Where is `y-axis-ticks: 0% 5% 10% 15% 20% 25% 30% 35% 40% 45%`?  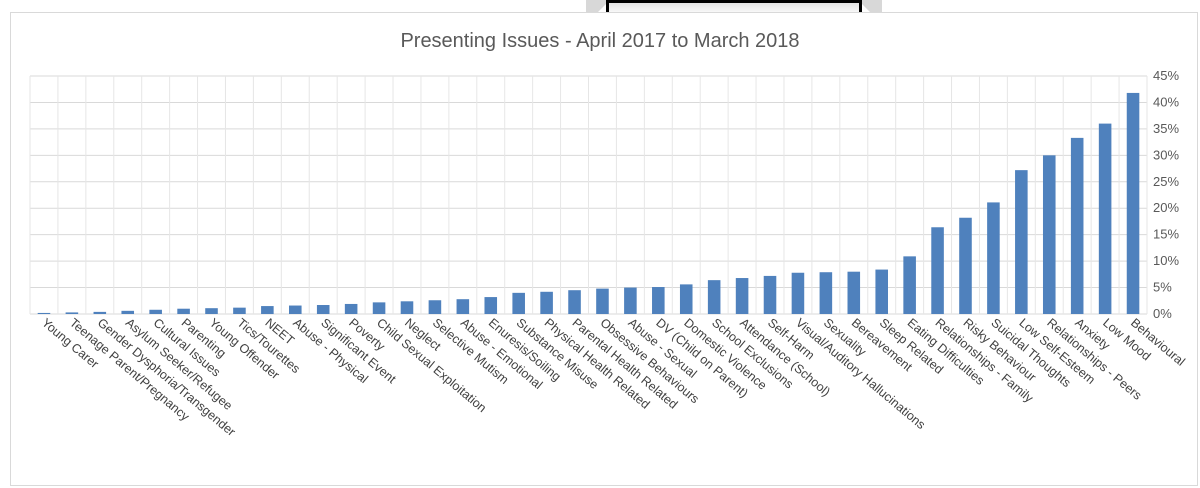 y-axis-ticks: 0% 5% 10% 15% 20% 25% 30% 35% 40% 45% is located at coordinates (1166, 194).